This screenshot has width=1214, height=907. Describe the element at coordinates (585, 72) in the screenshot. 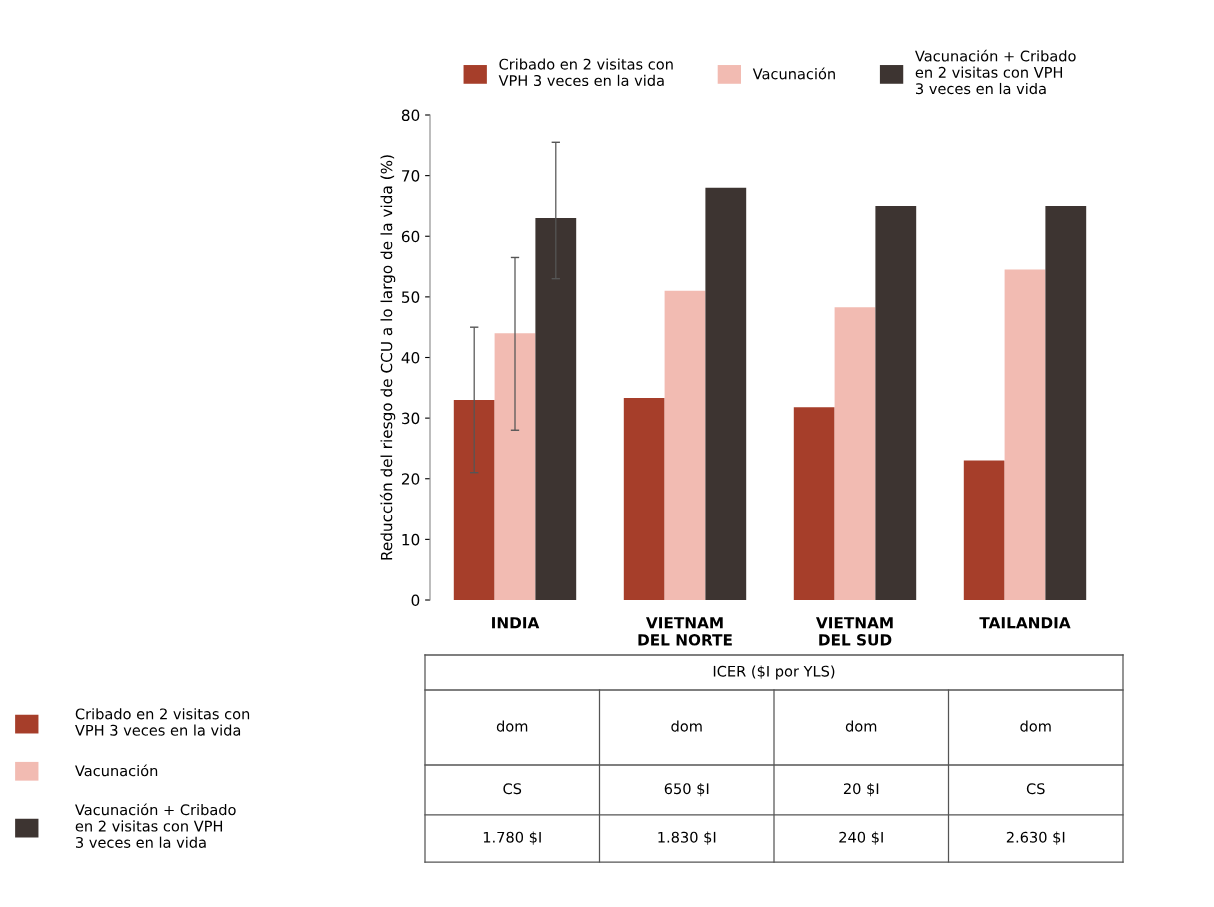

I see `legend-label: Cribado en 2 visitas con VPH 3 veces en la vida` at that location.